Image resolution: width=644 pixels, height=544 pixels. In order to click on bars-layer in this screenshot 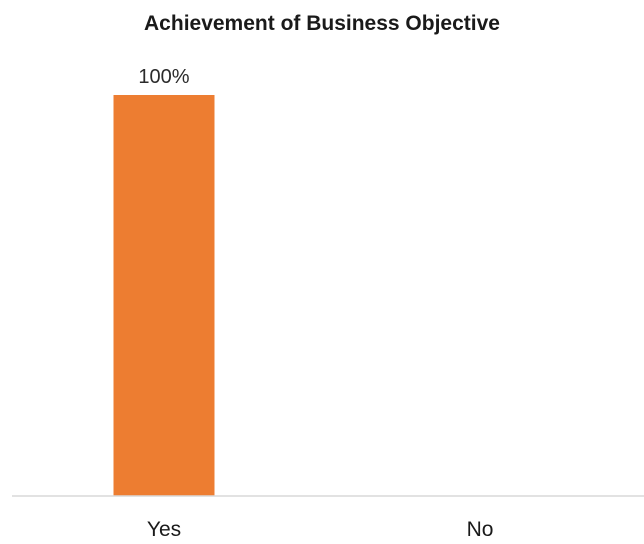, I will do `click(164, 295)`.